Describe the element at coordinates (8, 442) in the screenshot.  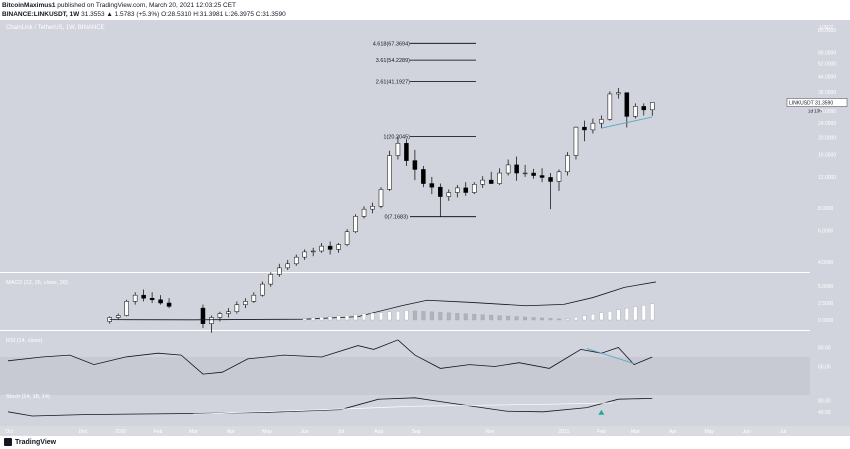
I see `tradingview-icon` at that location.